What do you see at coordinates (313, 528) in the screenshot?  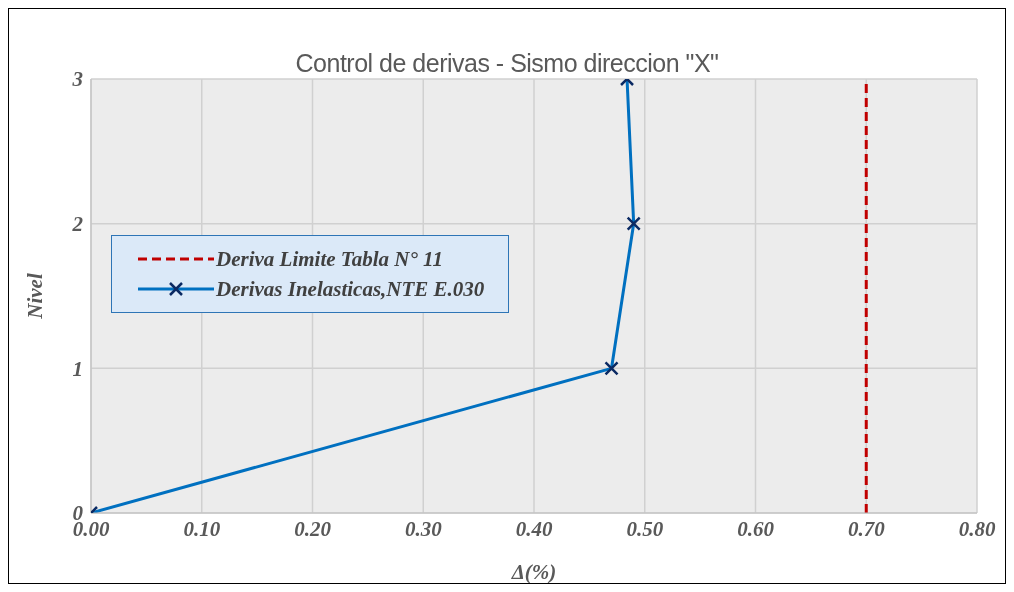 I see `x-tick-label: 0.20` at bounding box center [313, 528].